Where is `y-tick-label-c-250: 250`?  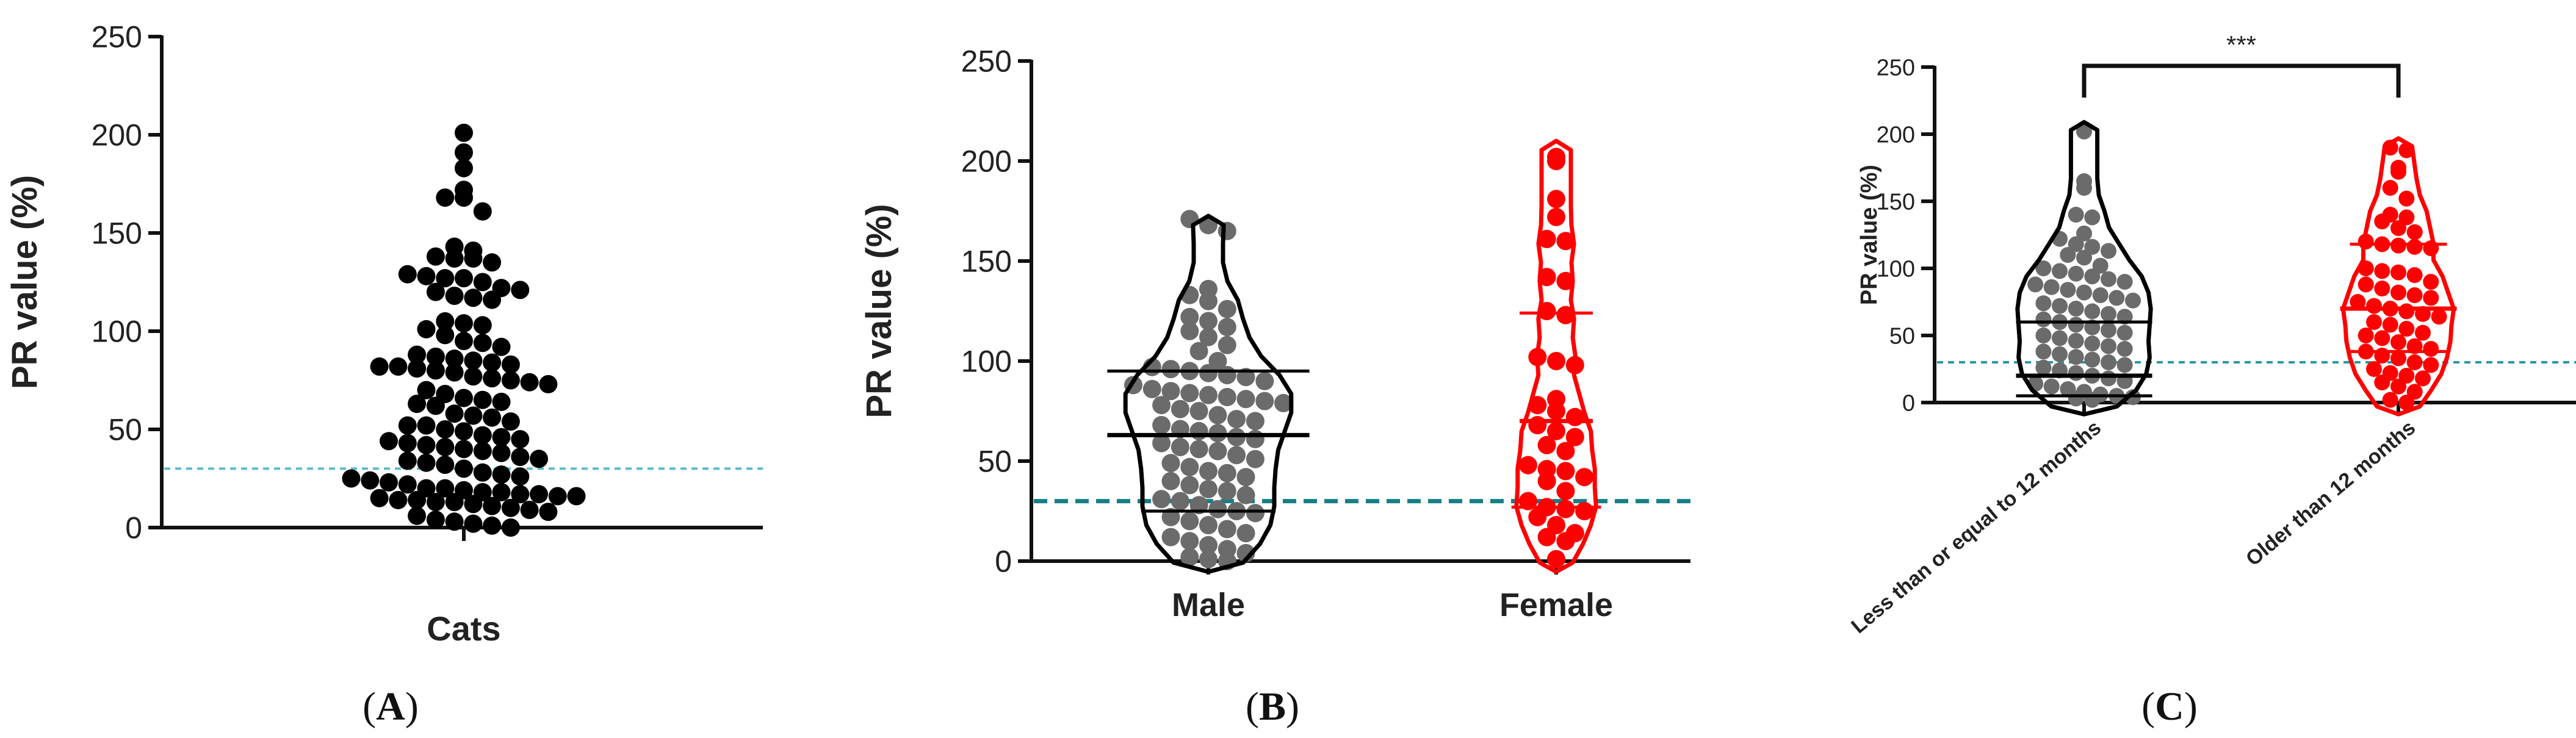
y-tick-label-c-250: 250 is located at coordinates (1896, 68).